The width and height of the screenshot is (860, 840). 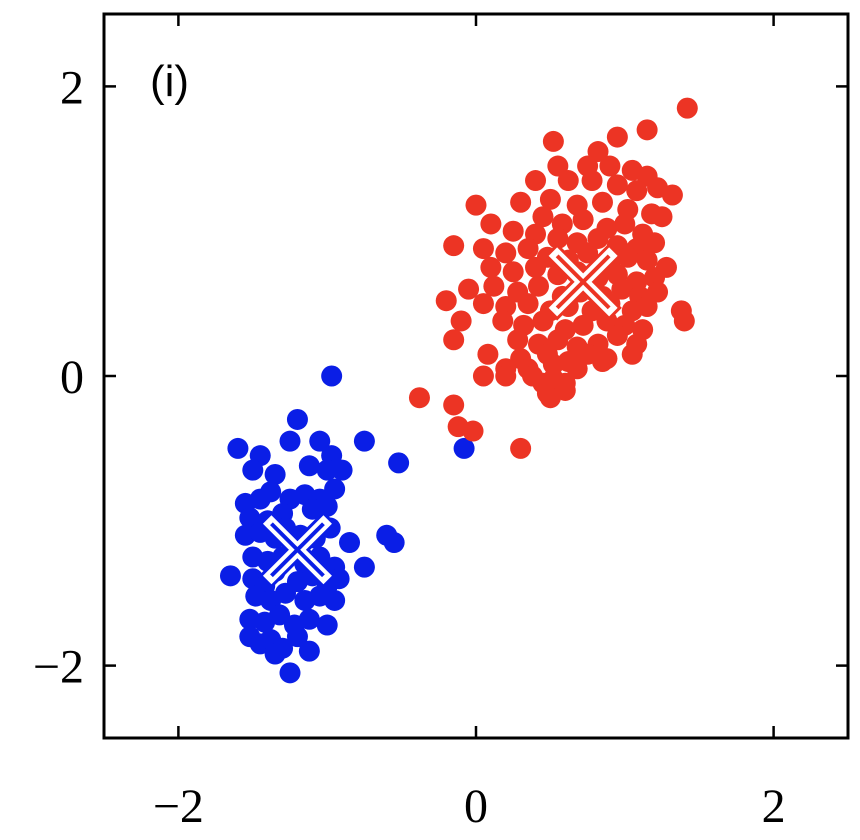 I want to click on panel-label: (i), so click(x=169, y=81).